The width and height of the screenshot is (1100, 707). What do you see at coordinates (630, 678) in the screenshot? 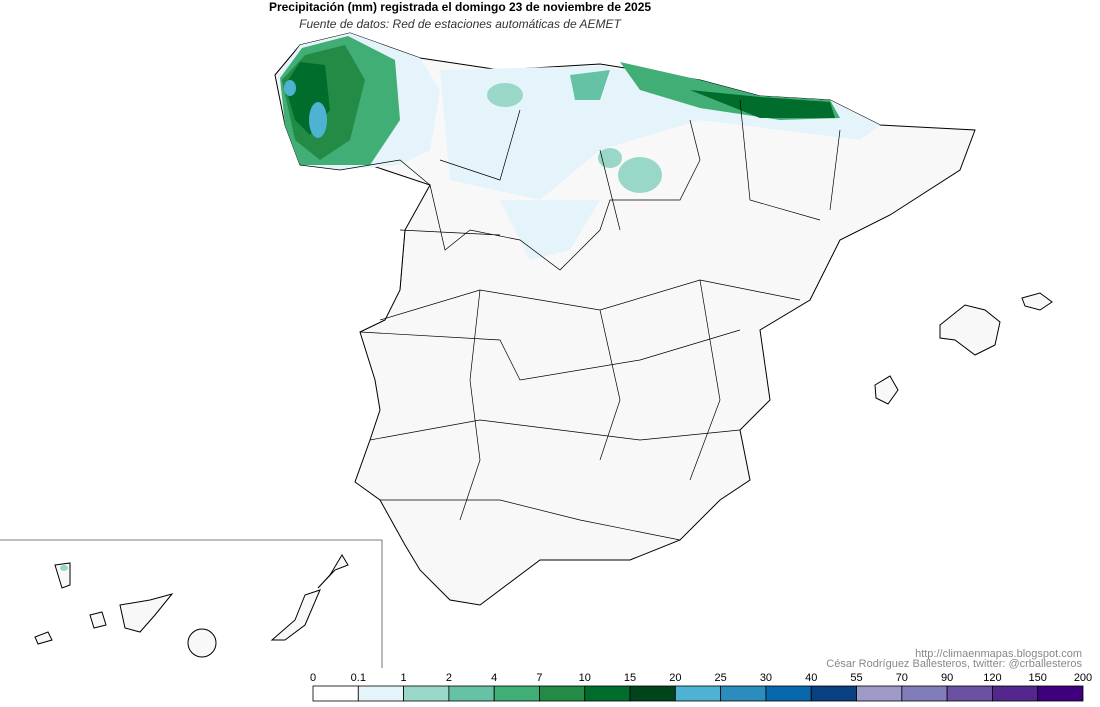
I see `colorbar-tick-label: 15` at bounding box center [630, 678].